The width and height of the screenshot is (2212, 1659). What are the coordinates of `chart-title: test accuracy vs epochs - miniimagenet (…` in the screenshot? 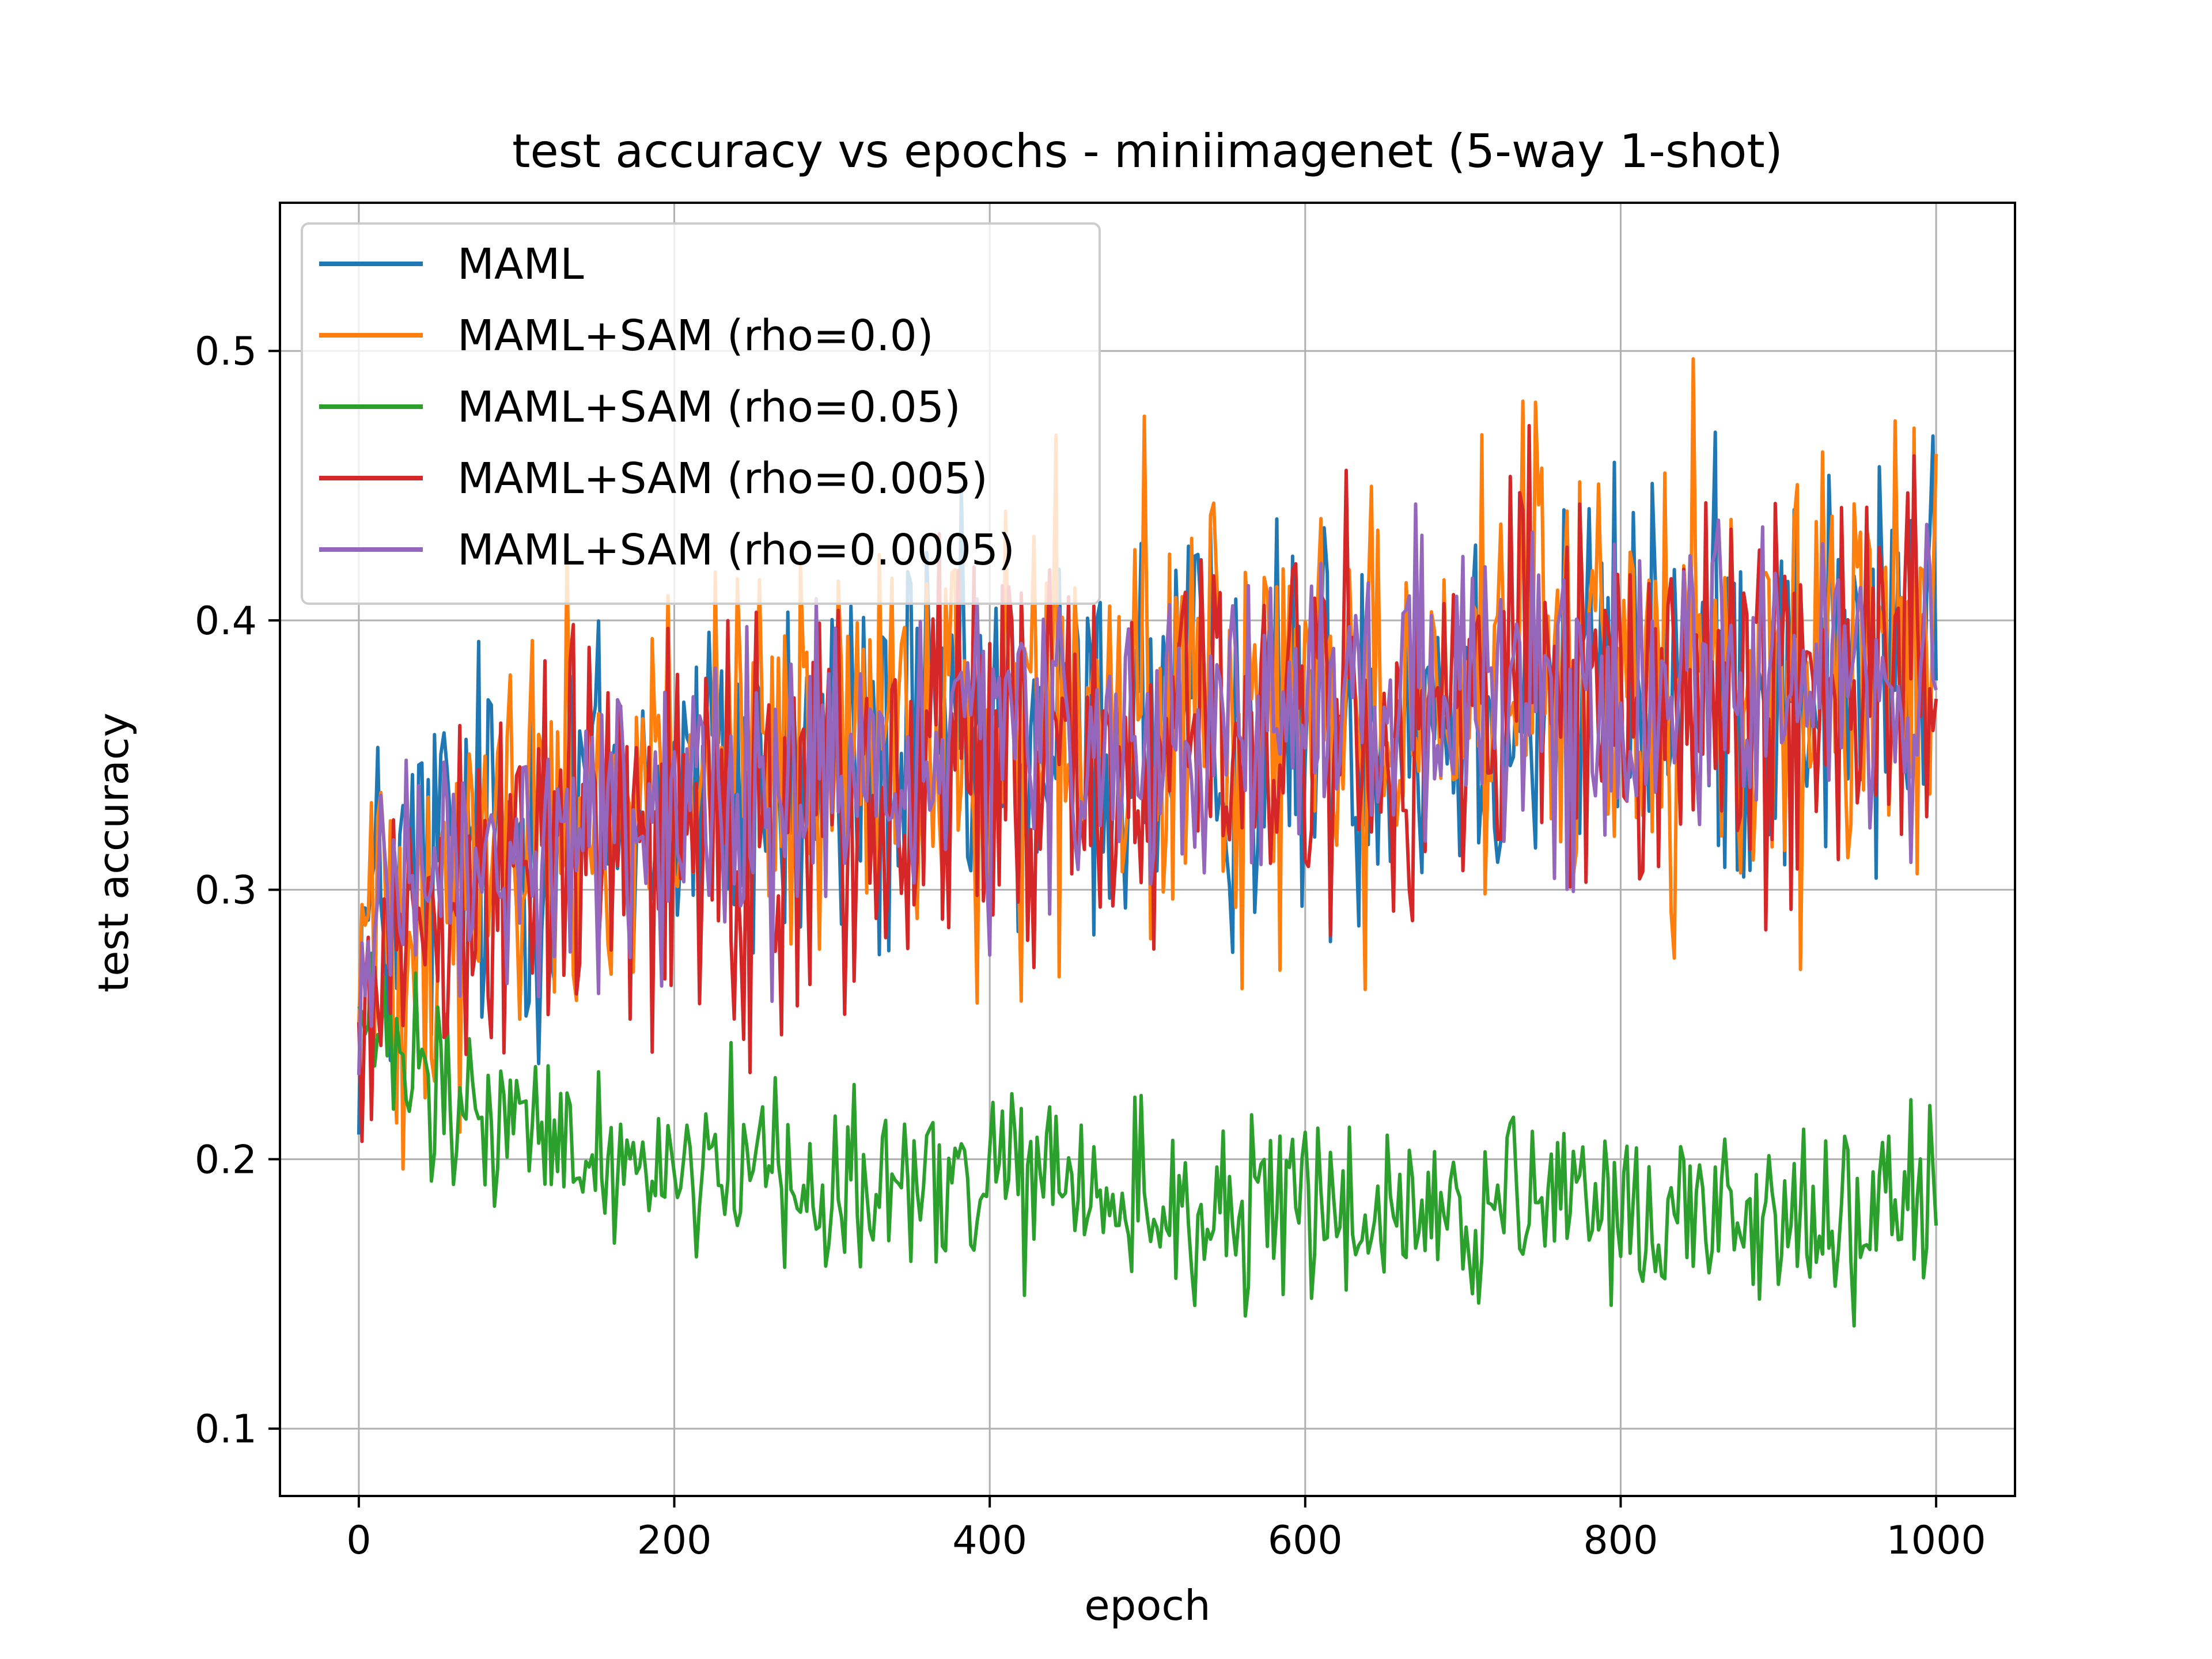 It's located at (1147, 151).